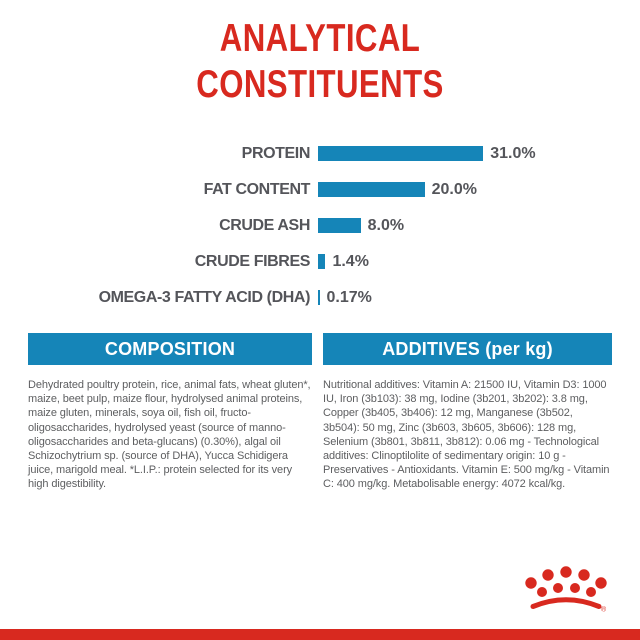 This screenshot has width=640, height=640. What do you see at coordinates (349, 297) in the screenshot?
I see `bar-value: 0.17%` at bounding box center [349, 297].